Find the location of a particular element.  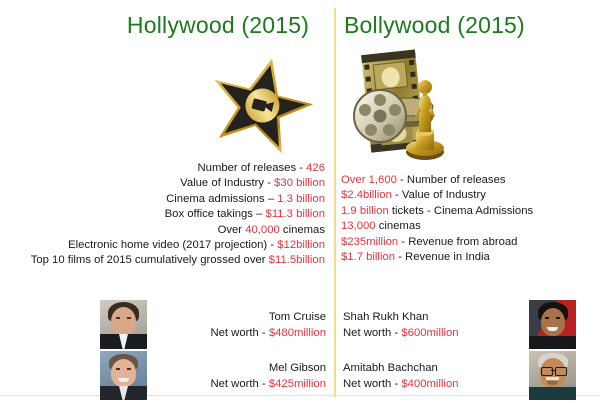

networth-value: $600million is located at coordinates (430, 333).